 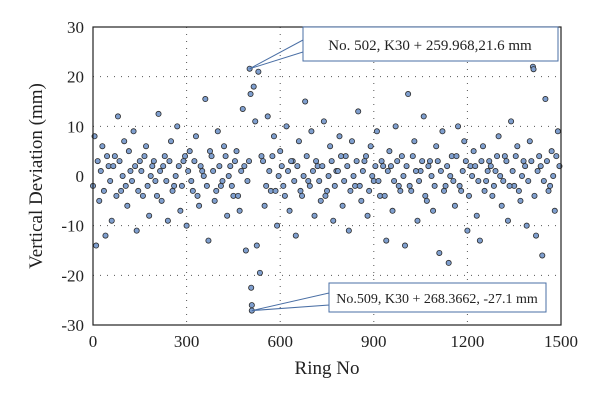 What do you see at coordinates (280, 341) in the screenshot?
I see `x-tick-label: 600` at bounding box center [280, 341].